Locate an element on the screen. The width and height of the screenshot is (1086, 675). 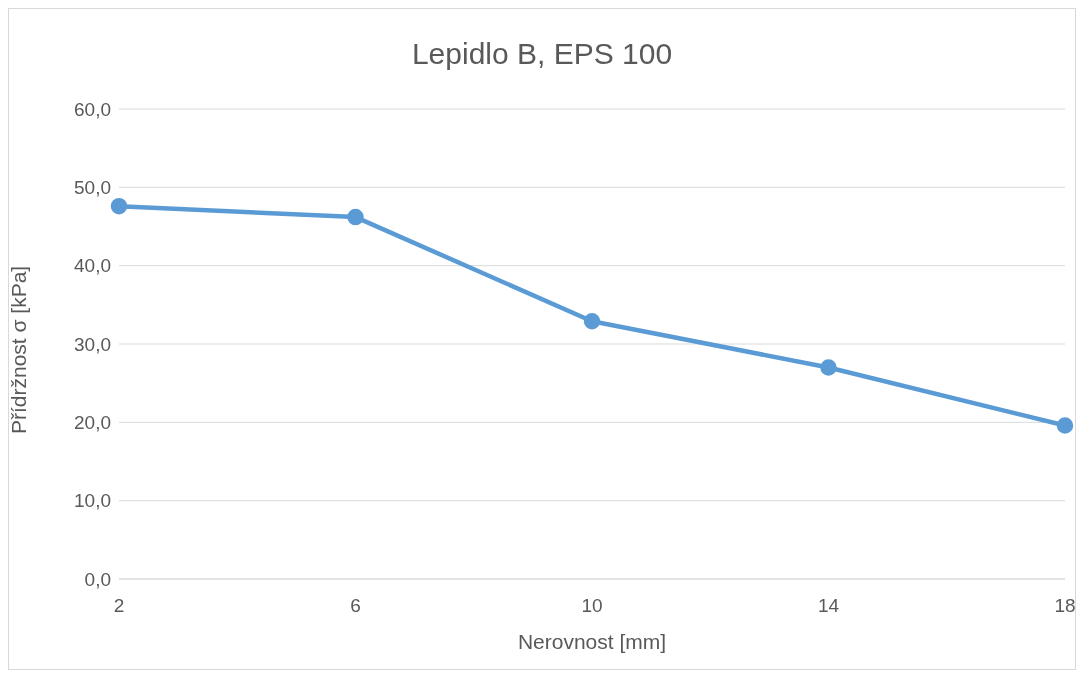
x-tick-label: 10 is located at coordinates (592, 606).